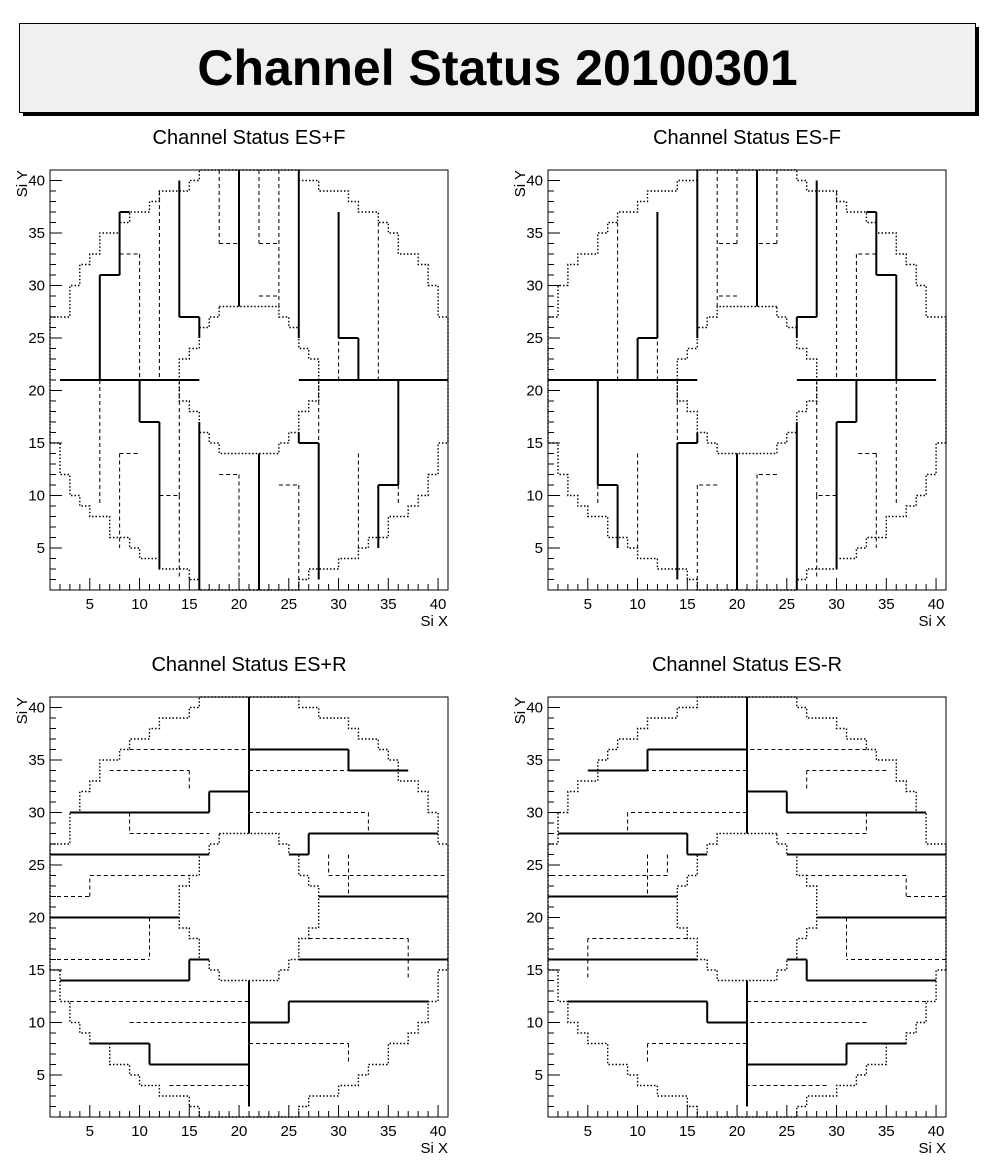 This screenshot has height=1172, width=996. What do you see at coordinates (249, 138) in the screenshot?
I see `chart-title: Channel Status ES+F` at bounding box center [249, 138].